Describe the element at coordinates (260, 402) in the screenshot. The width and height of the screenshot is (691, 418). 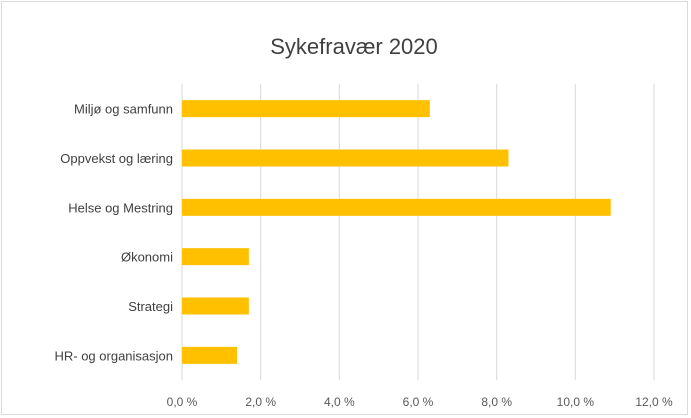
I see `x-tick-label: 2,0 %` at that location.